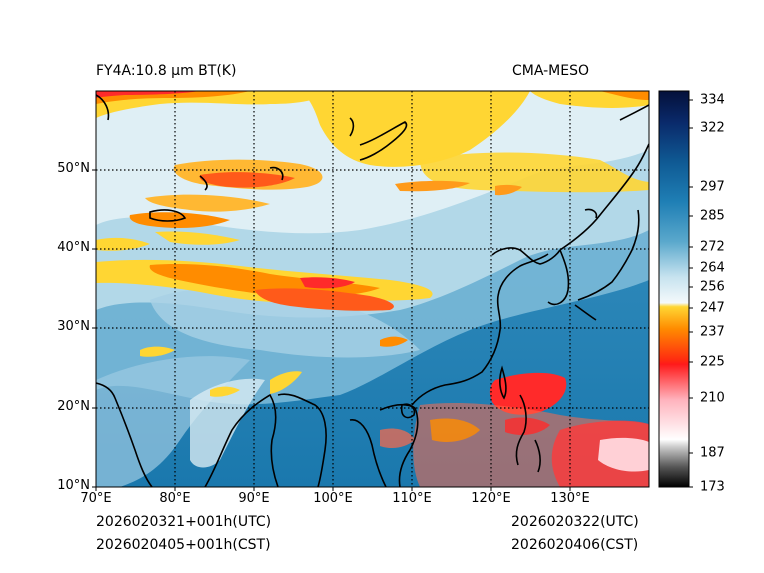 This screenshot has height=573, width=764. I want to click on colorbar-label-334: 334, so click(712, 100).